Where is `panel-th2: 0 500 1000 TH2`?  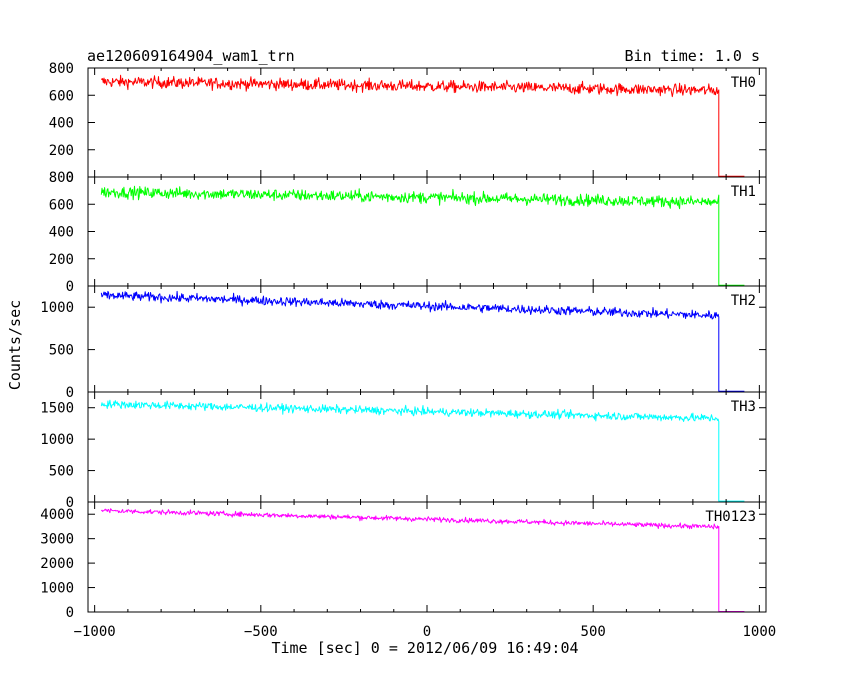 panel-th2: 0 500 1000 TH2 is located at coordinates (403, 343).